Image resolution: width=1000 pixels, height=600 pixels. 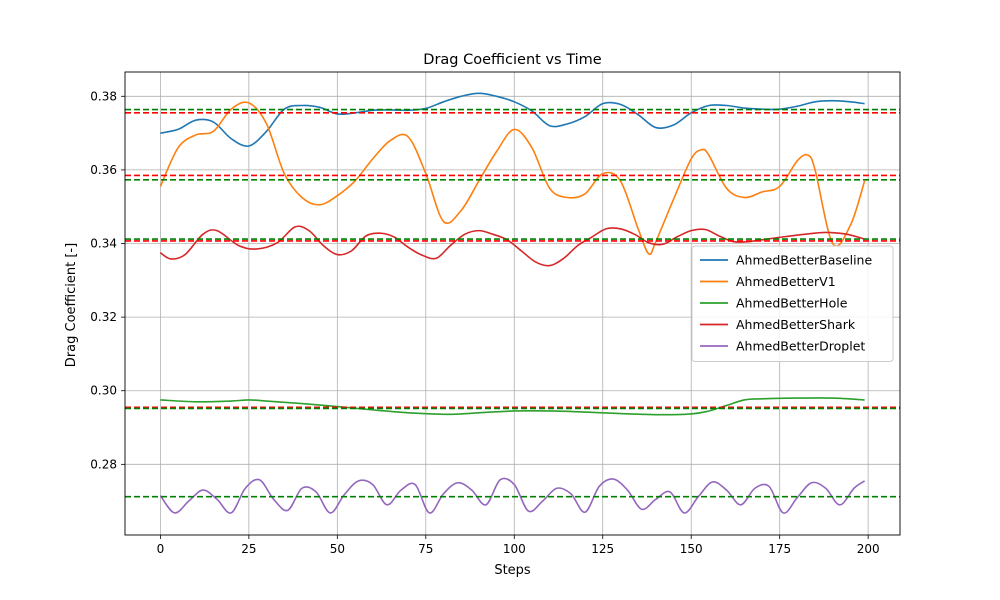 What do you see at coordinates (337, 549) in the screenshot?
I see `x-tick-label: 50` at bounding box center [337, 549].